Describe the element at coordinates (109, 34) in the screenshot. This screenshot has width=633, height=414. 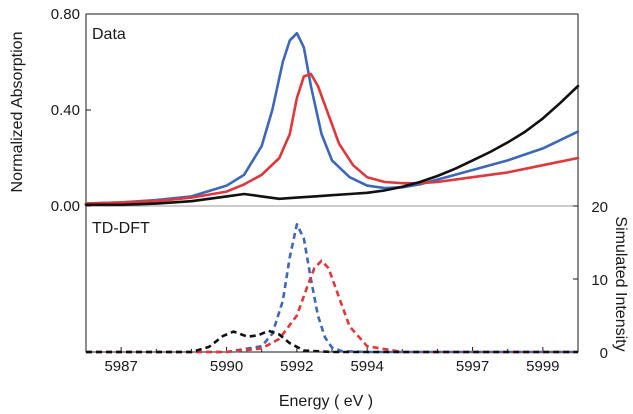
I see `panel-label-data: Data` at that location.